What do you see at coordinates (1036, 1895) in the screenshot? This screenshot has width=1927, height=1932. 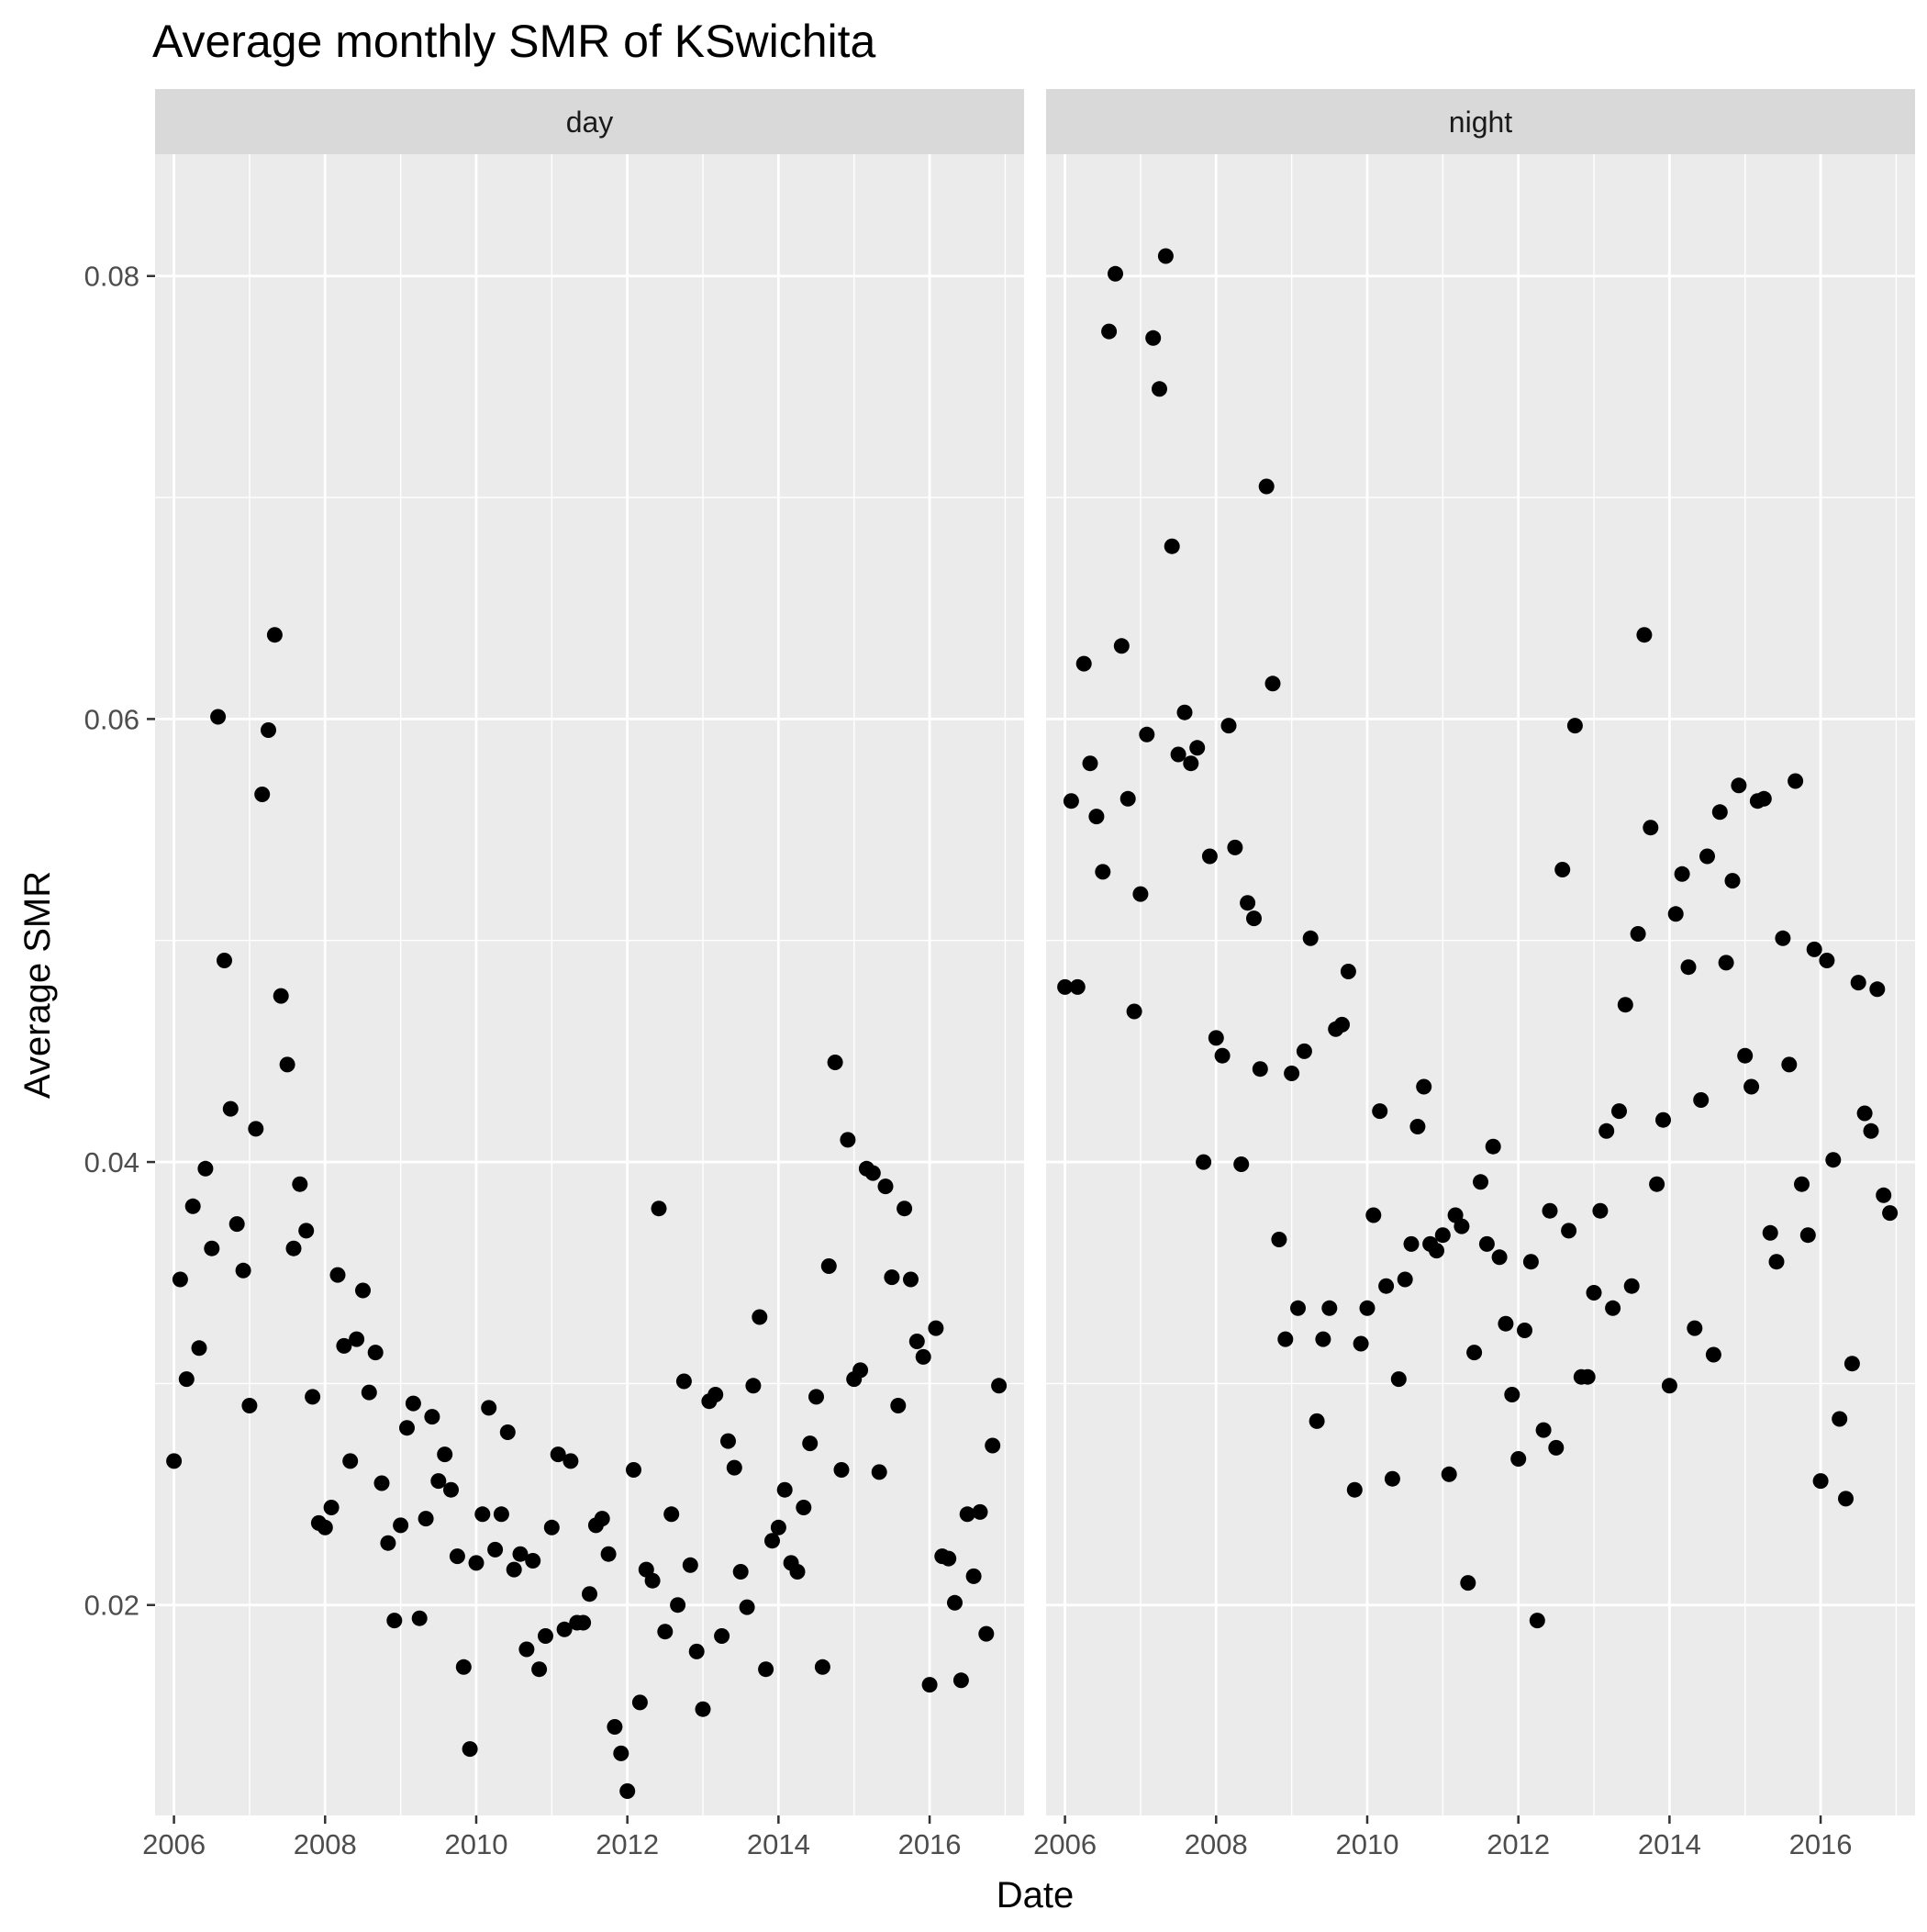 I see `x-axis-title: Date` at bounding box center [1036, 1895].